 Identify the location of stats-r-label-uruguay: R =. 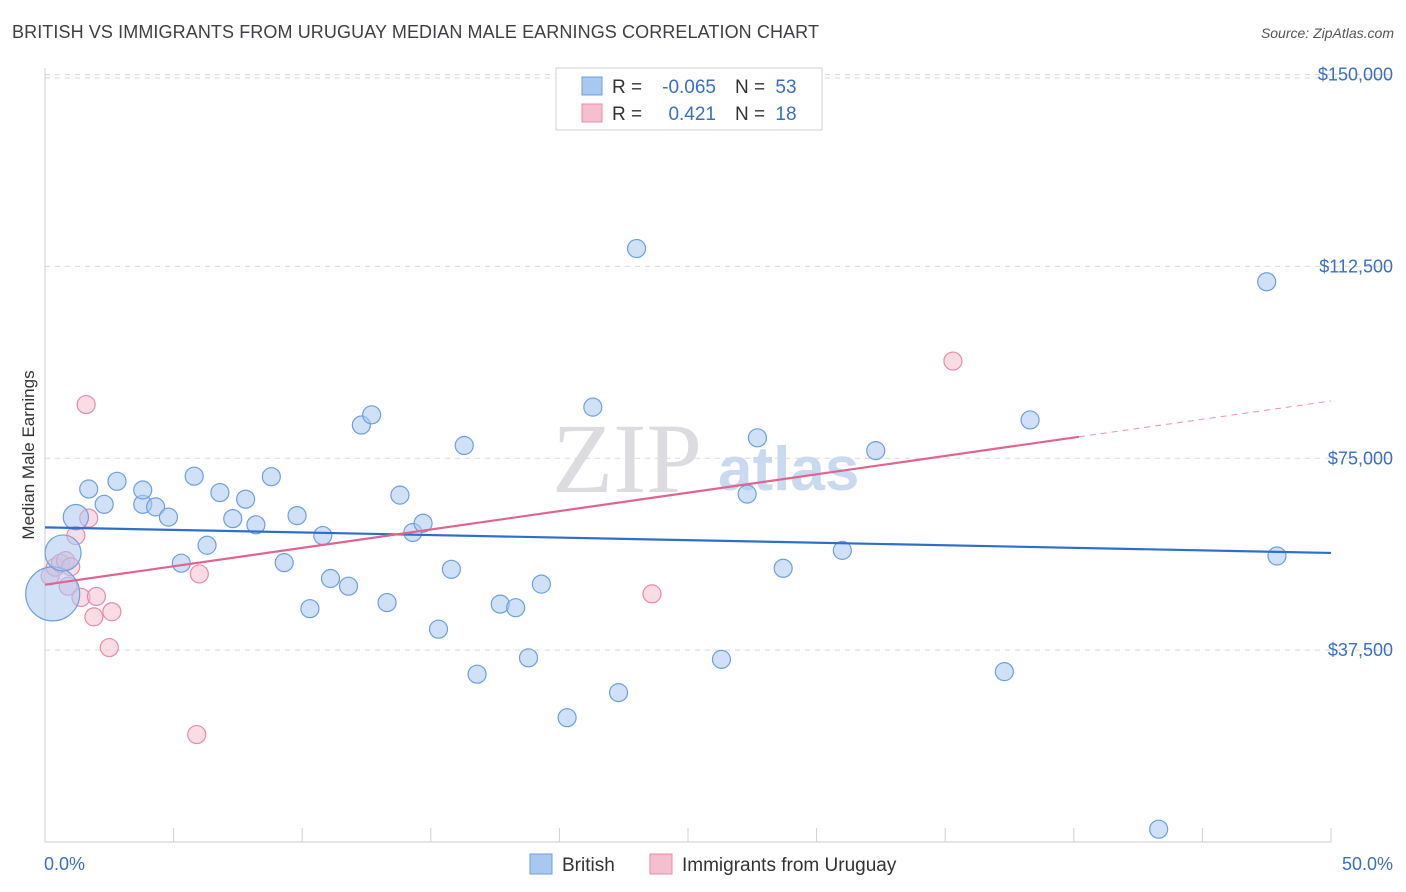
(627, 114).